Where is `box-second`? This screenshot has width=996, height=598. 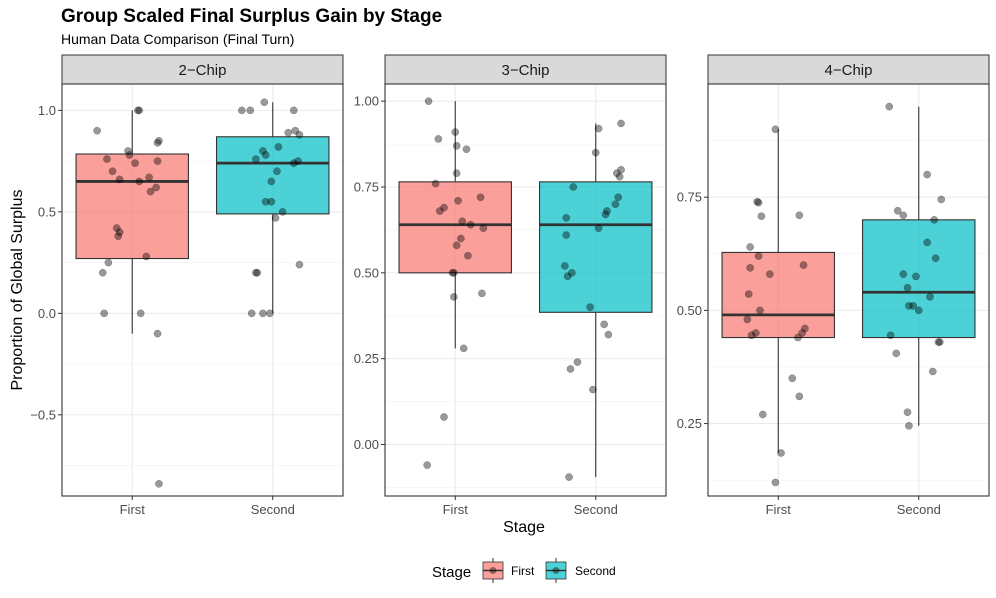 box-second is located at coordinates (595, 300).